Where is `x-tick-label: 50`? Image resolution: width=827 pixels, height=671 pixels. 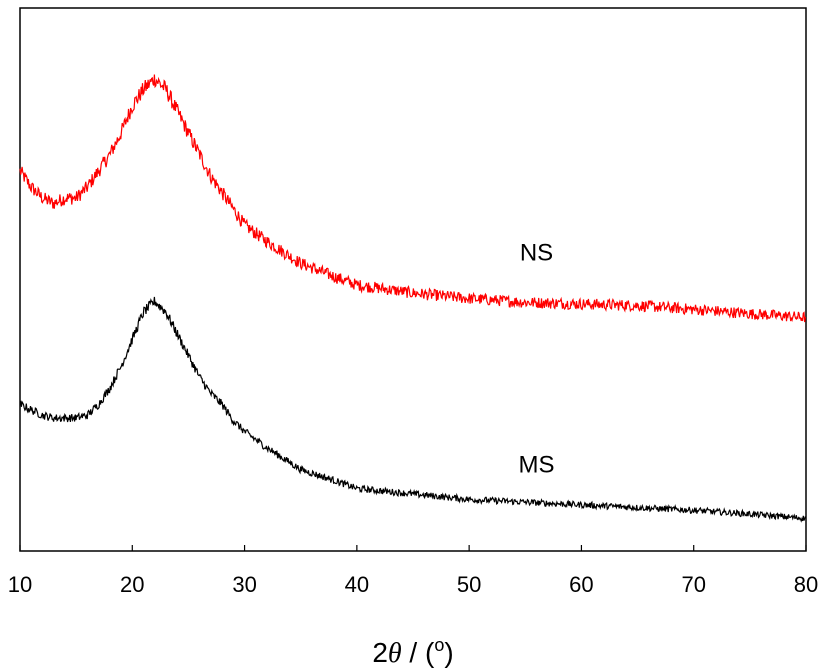
x-tick-label: 50 is located at coordinates (469, 584).